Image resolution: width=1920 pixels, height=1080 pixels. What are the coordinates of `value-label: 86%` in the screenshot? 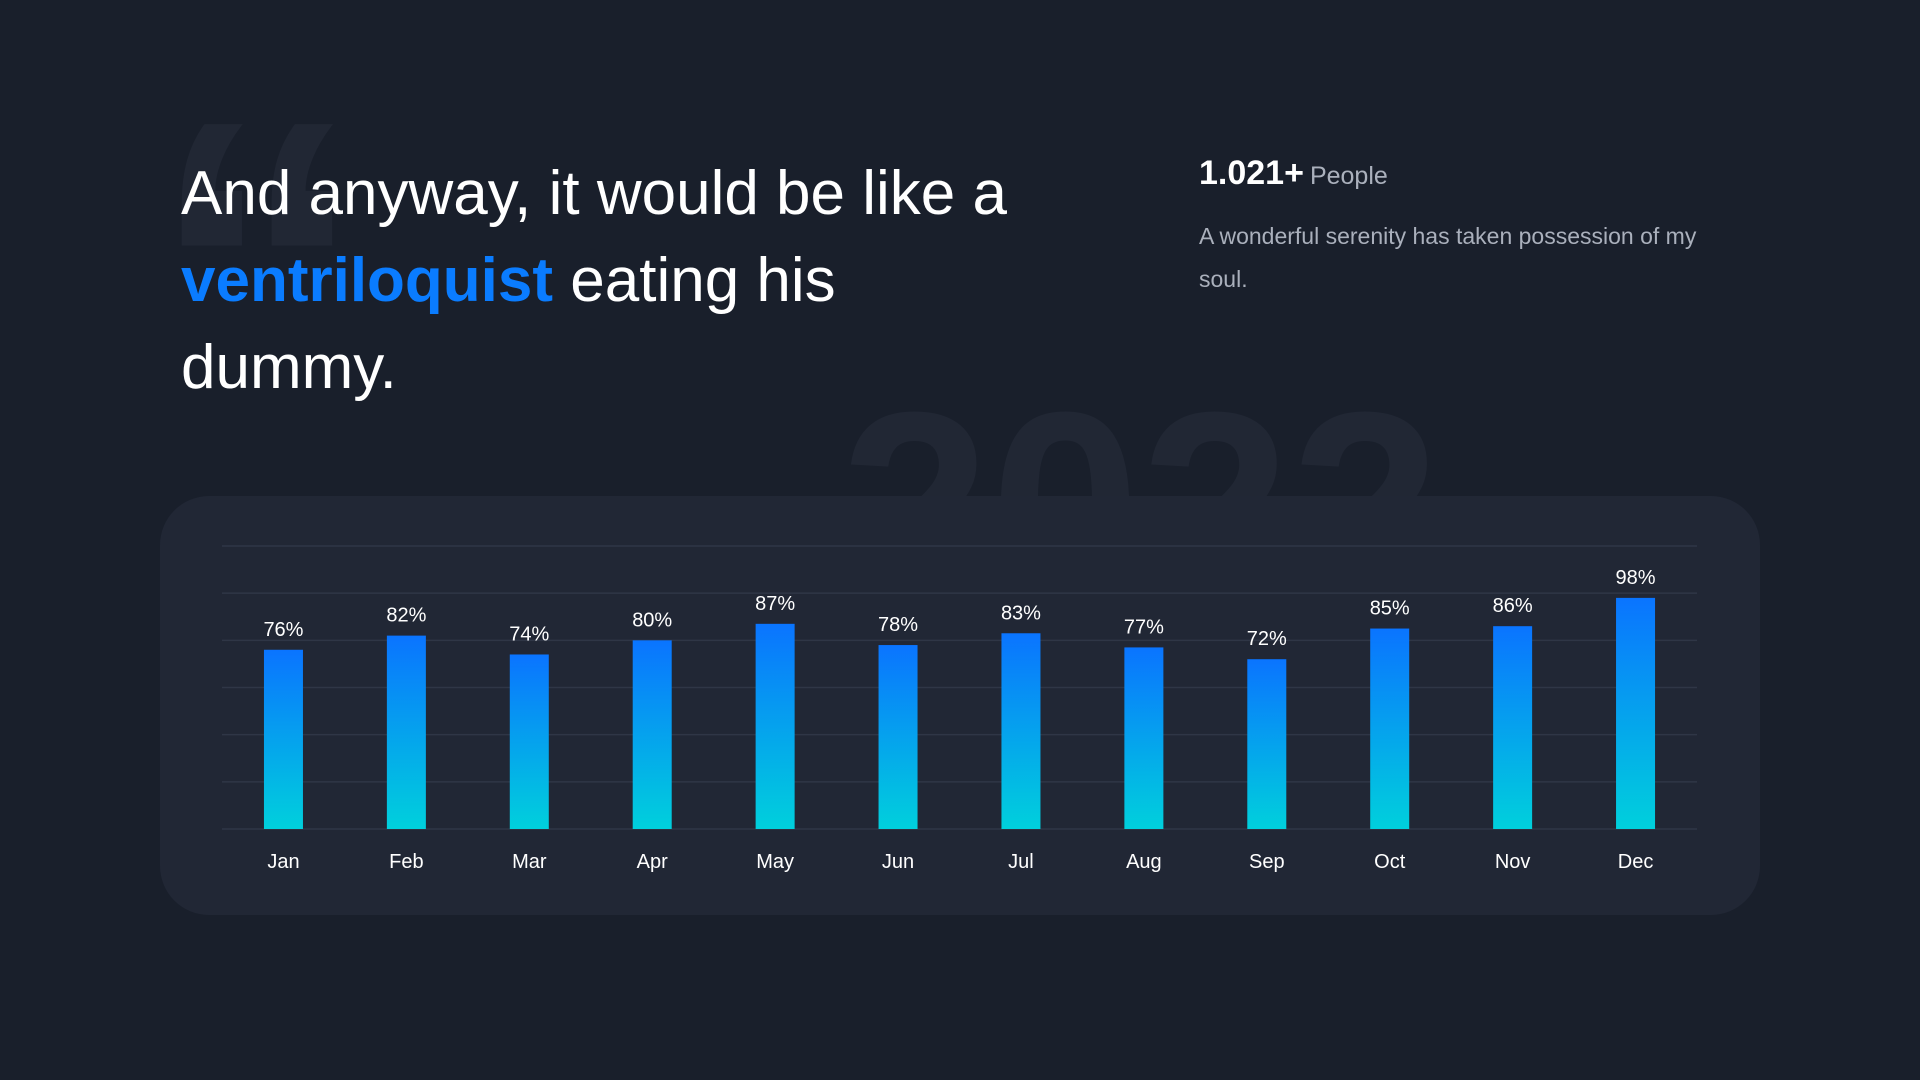 It's located at (1513, 606).